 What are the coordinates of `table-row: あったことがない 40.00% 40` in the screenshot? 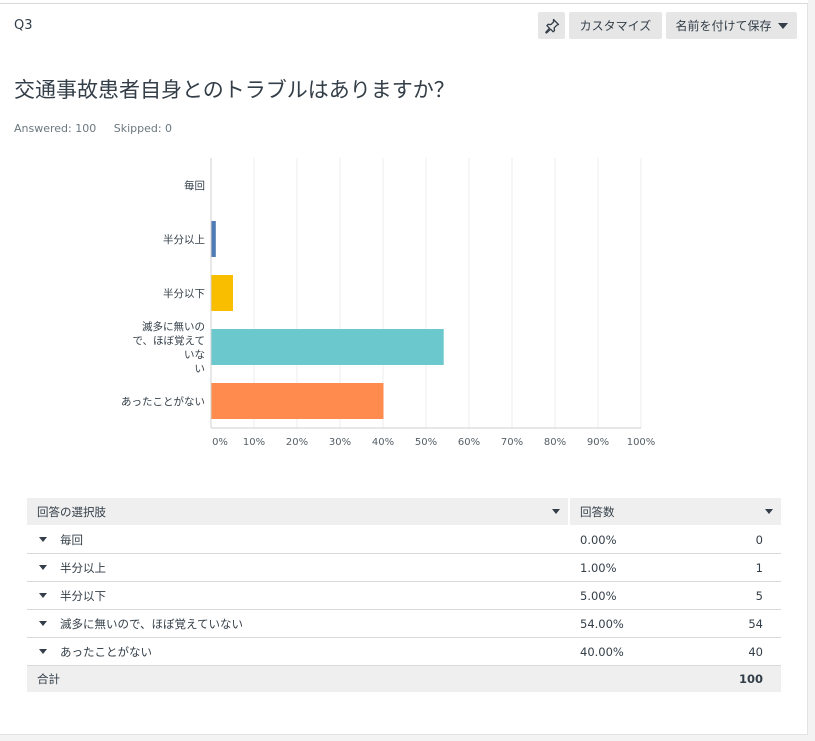 It's located at (404, 652).